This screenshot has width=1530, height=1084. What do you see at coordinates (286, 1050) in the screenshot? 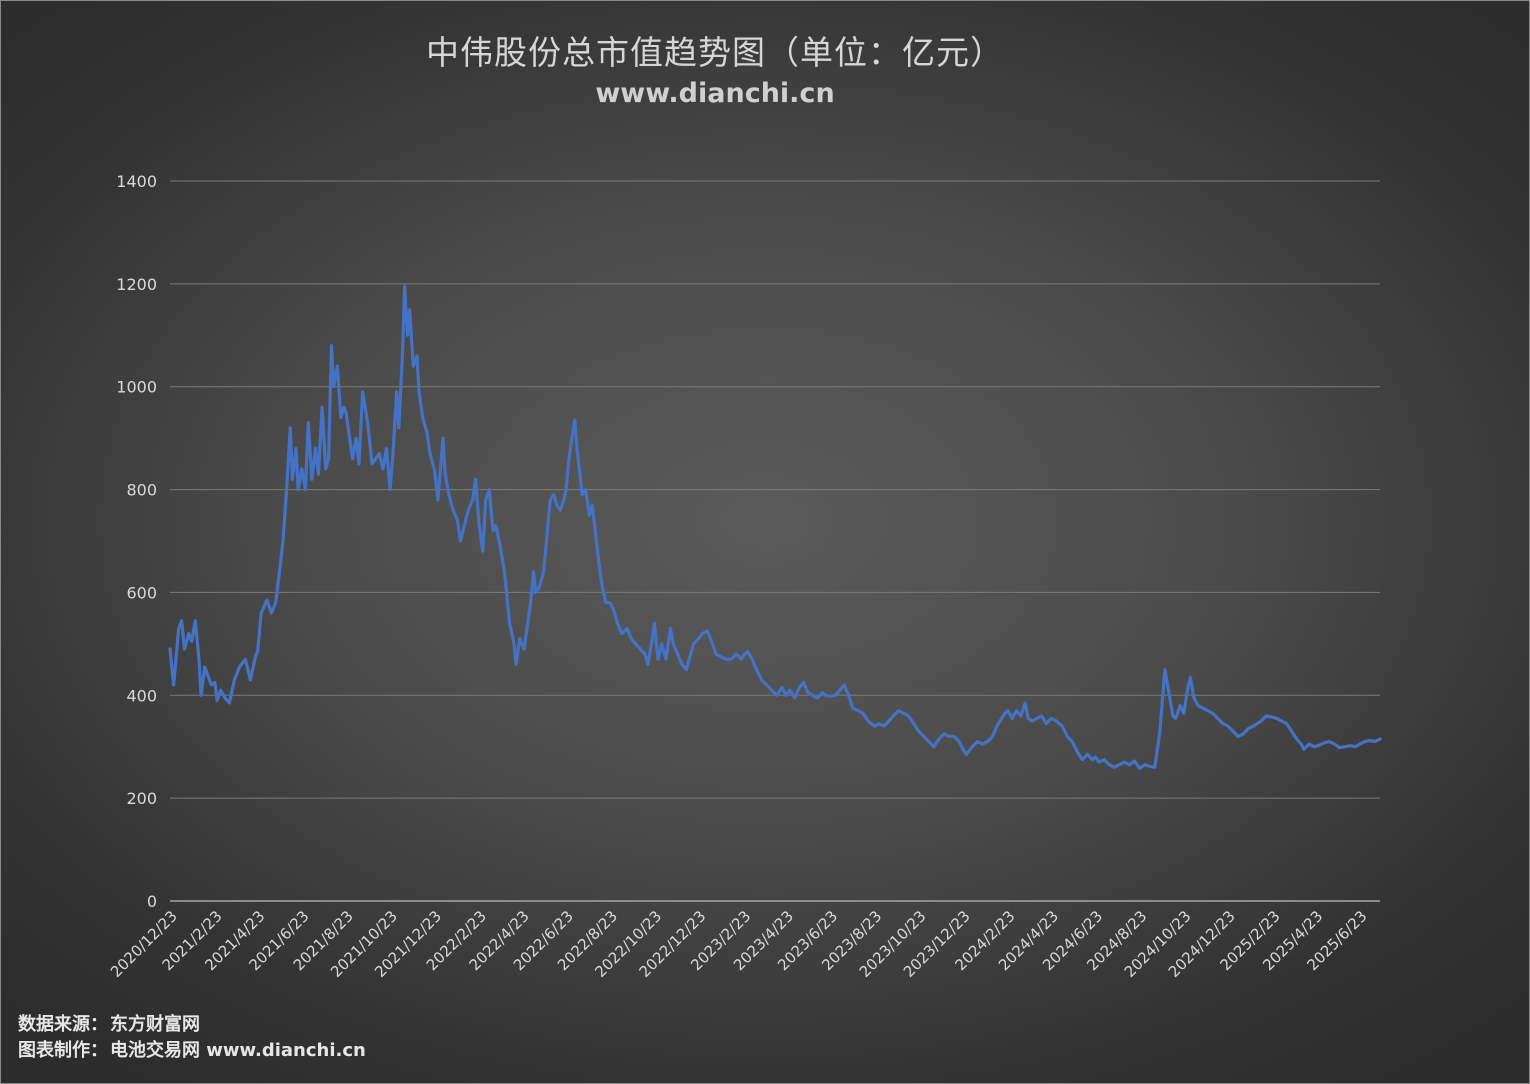
I see `producer-value-url: www.dianchi.cn` at bounding box center [286, 1050].